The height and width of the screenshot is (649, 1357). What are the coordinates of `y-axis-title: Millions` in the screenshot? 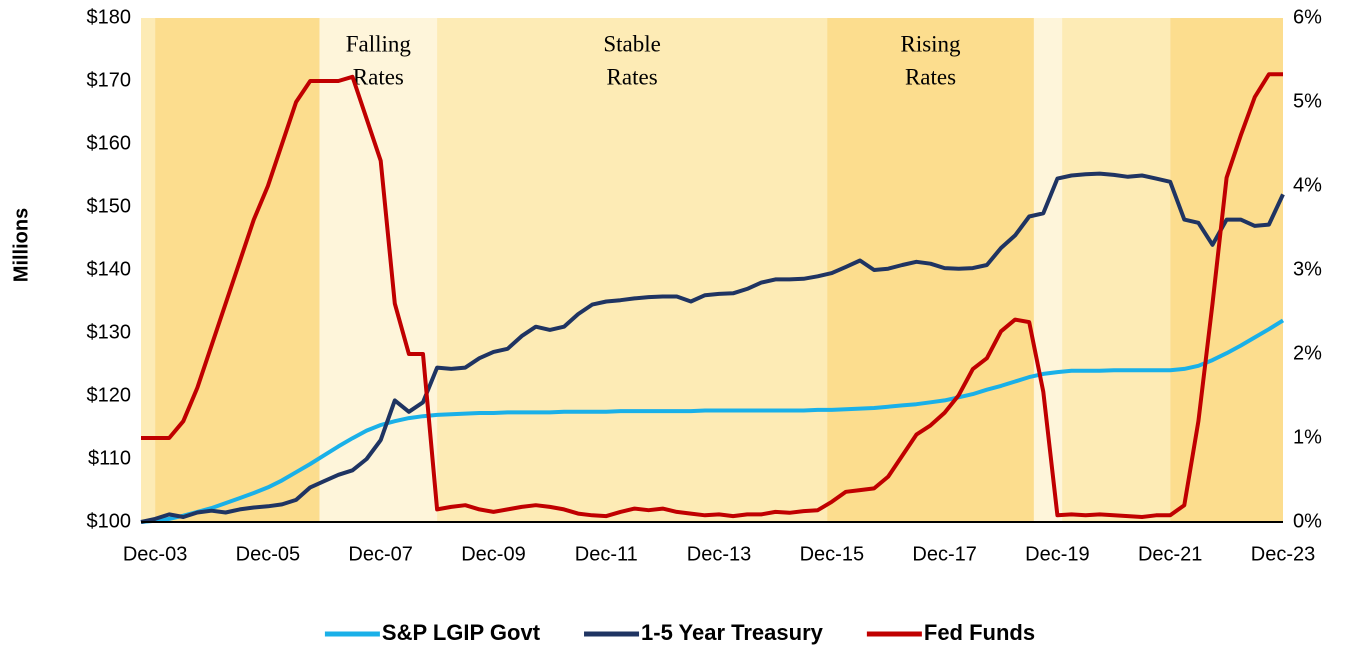 It's located at (21, 245).